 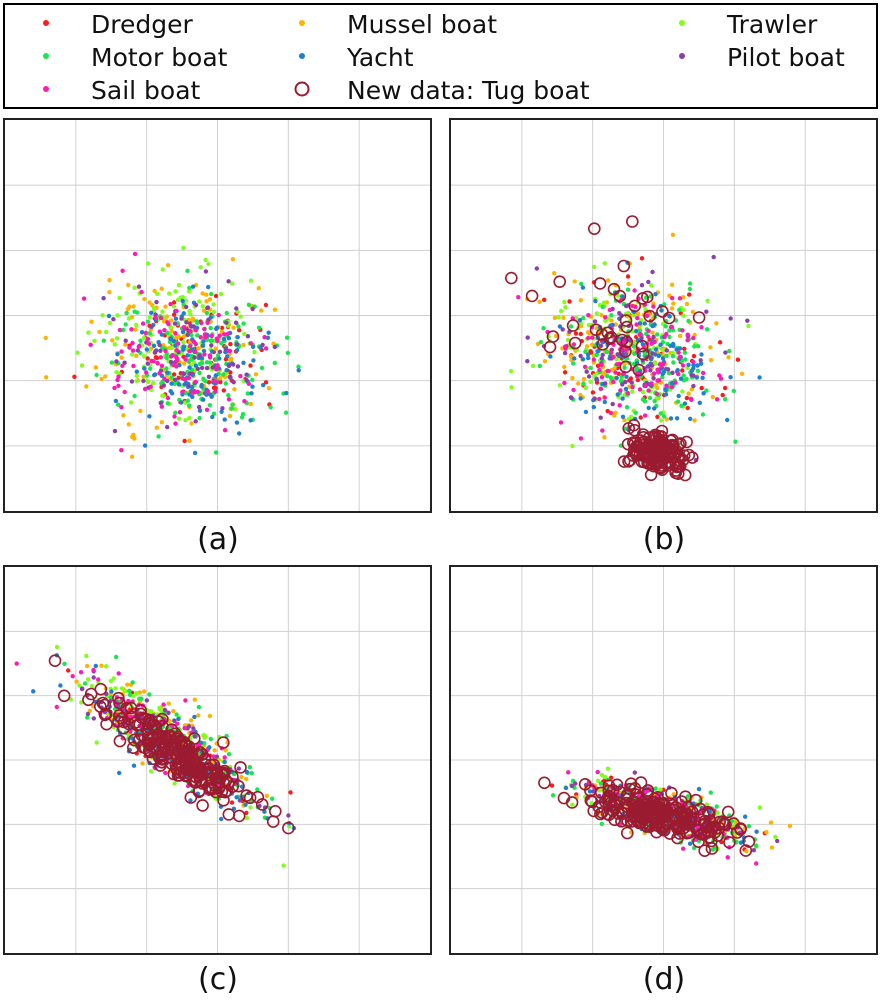 What do you see at coordinates (468, 90) in the screenshot?
I see `legend-label: New data: Tug boat` at bounding box center [468, 90].